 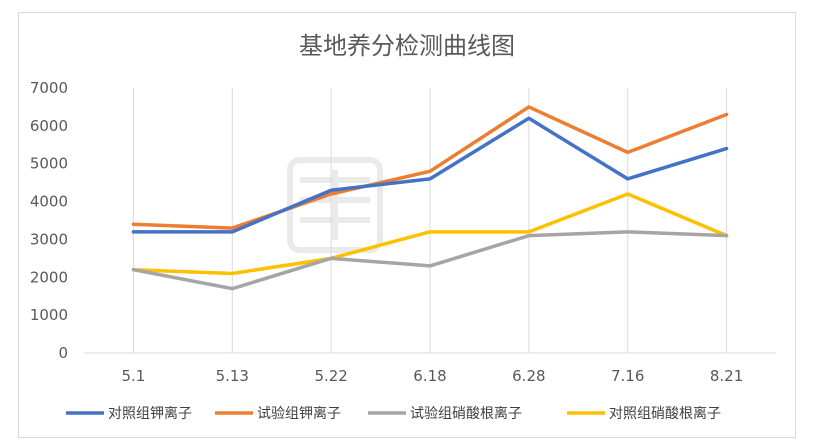 What do you see at coordinates (466, 413) in the screenshot?
I see `legend-label: 试验组硝酸根离子` at bounding box center [466, 413].